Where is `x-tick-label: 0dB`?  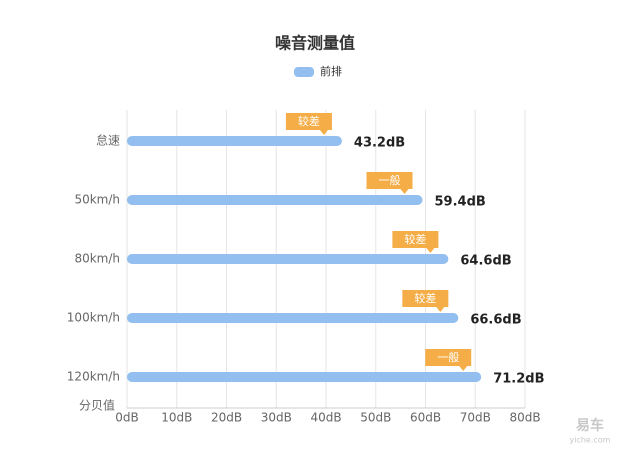 x-tick-label: 0dB is located at coordinates (126, 418).